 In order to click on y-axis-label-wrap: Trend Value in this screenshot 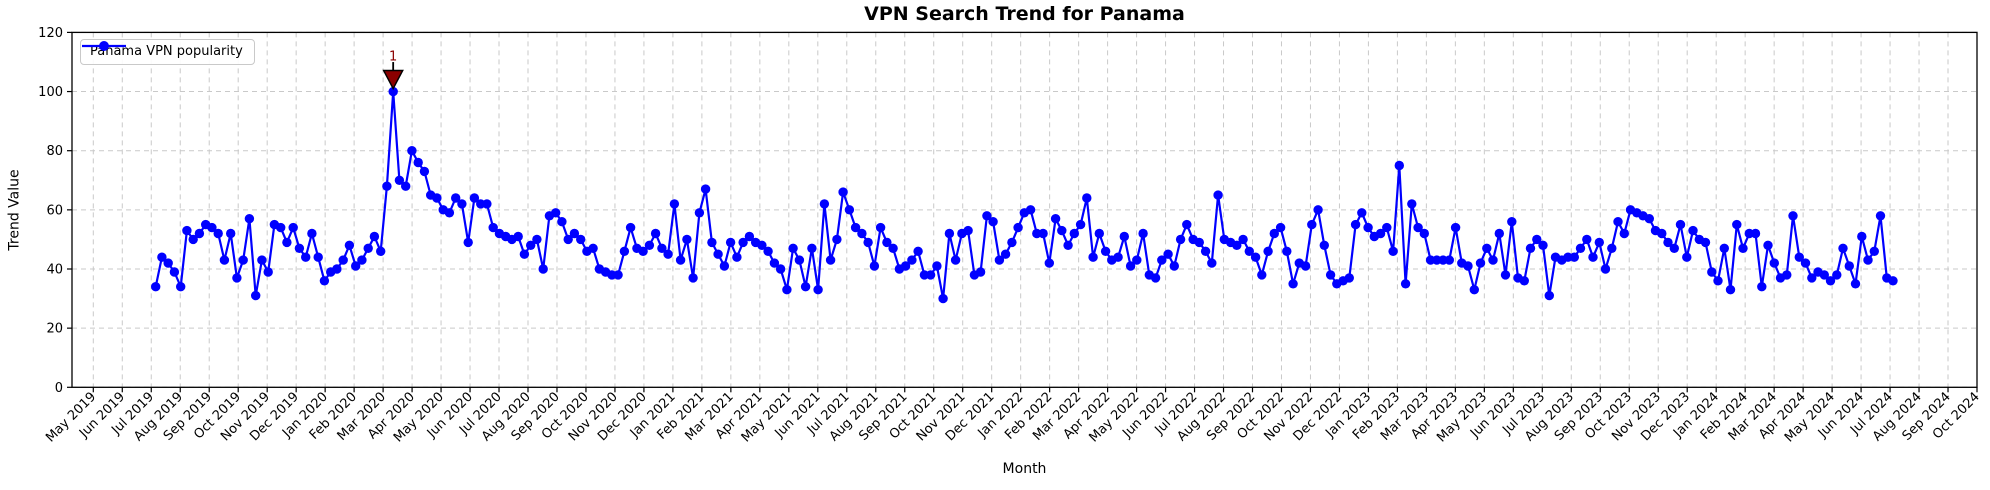, I will do `click(15, 209)`.